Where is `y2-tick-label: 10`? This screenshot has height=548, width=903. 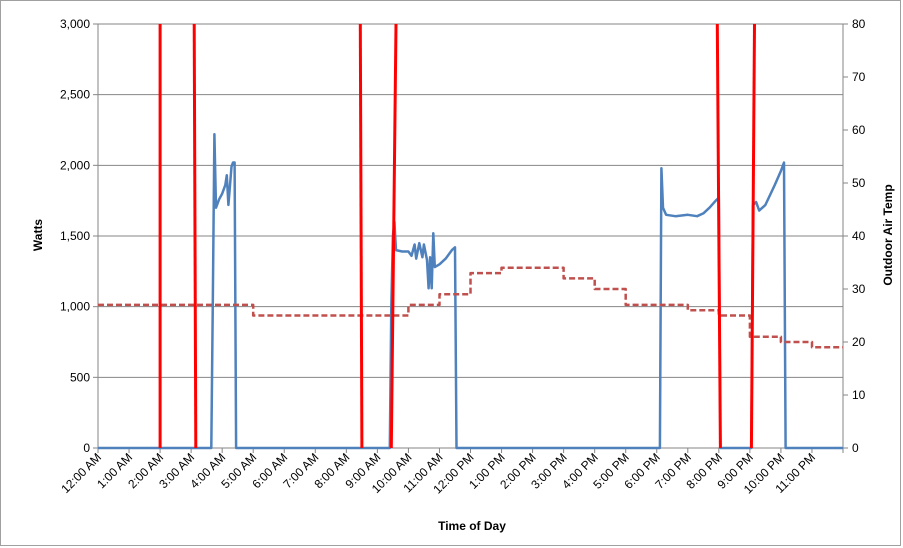
y2-tick-label: 10 is located at coordinates (859, 395).